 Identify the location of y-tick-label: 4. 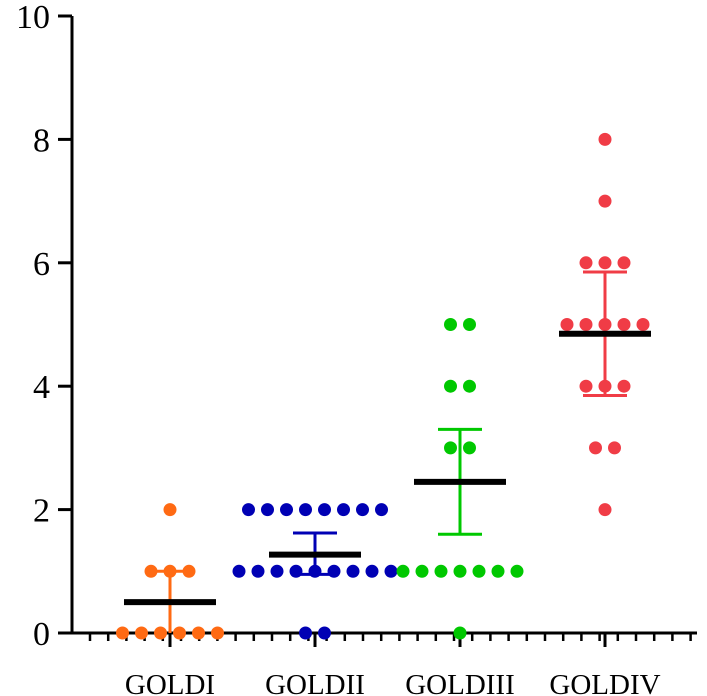
(41, 387).